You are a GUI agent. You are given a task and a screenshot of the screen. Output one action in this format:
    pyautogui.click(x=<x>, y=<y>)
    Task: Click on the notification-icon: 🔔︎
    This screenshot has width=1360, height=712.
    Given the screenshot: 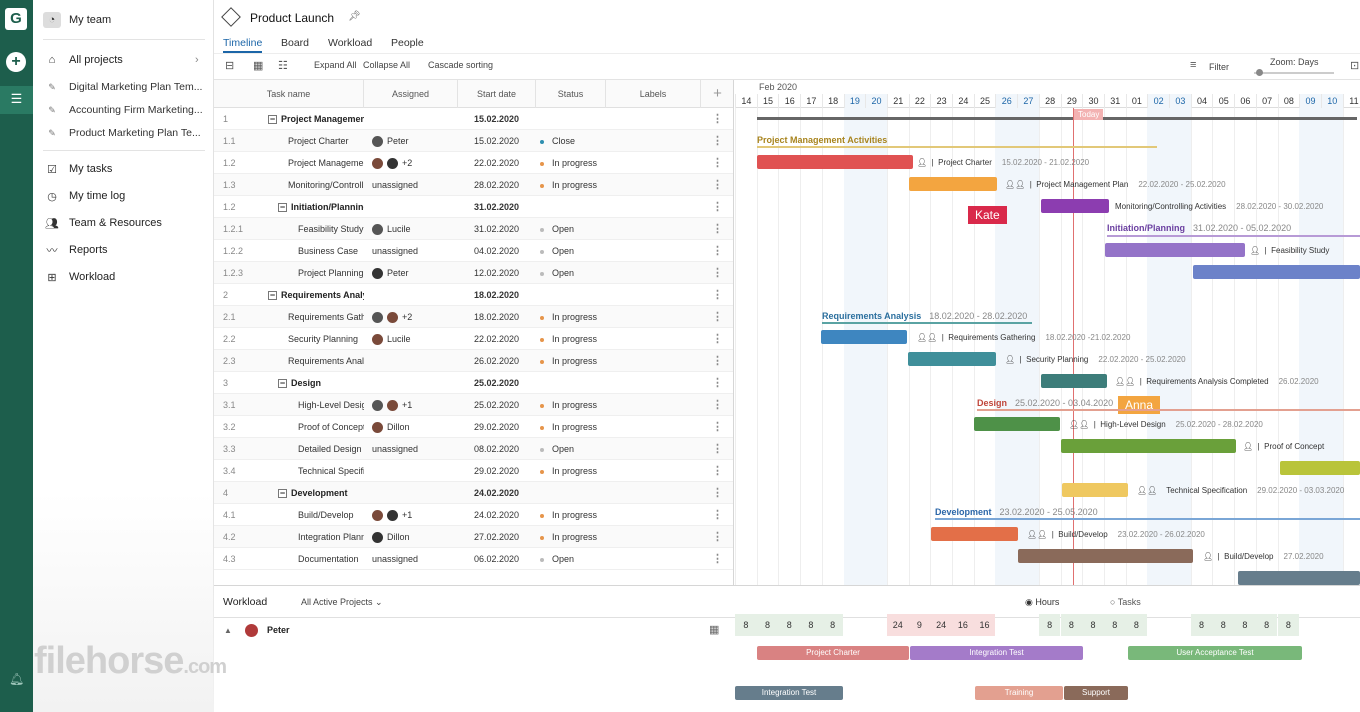 What is the action you would take?
    pyautogui.click(x=17, y=679)
    